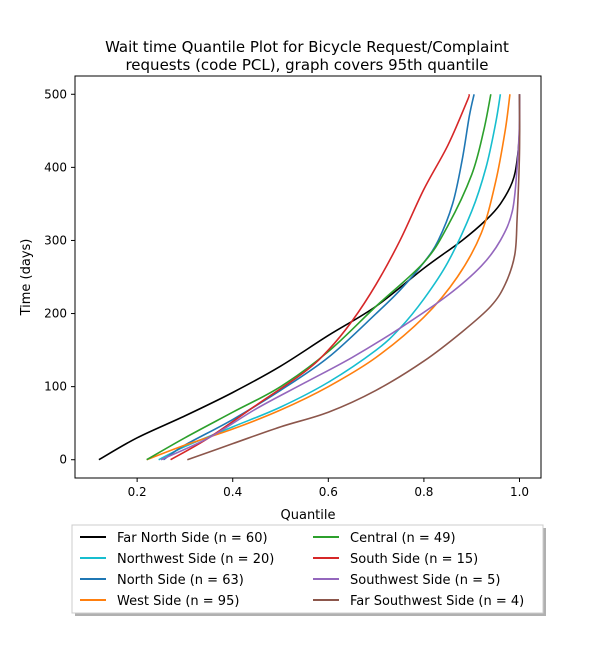 The image size is (600, 650). I want to click on y-axis-label: Time (days), so click(26, 278).